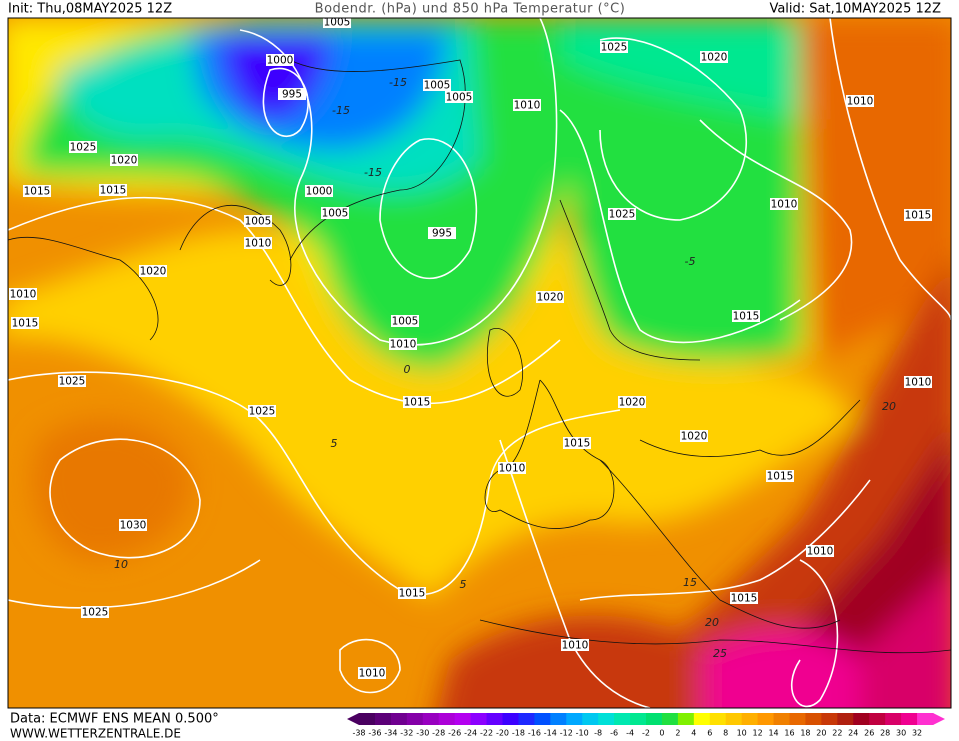 This screenshot has width=959, height=741. What do you see at coordinates (758, 733) in the screenshot?
I see `colorbar-label: 12` at bounding box center [758, 733].